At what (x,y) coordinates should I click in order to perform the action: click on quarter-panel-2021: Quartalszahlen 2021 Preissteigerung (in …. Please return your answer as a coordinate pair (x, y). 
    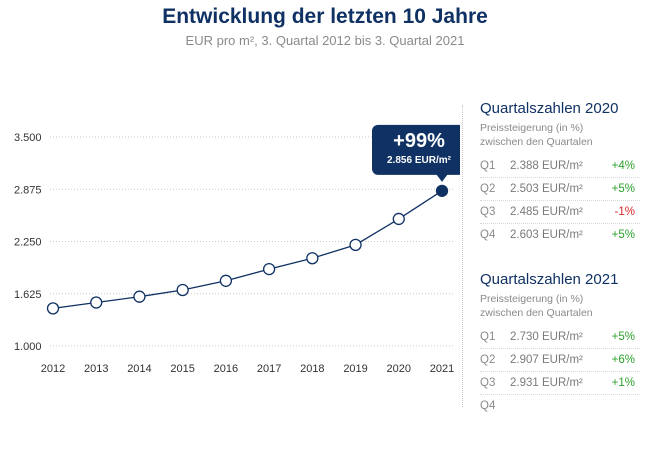
    Looking at the image, I should click on (560, 344).